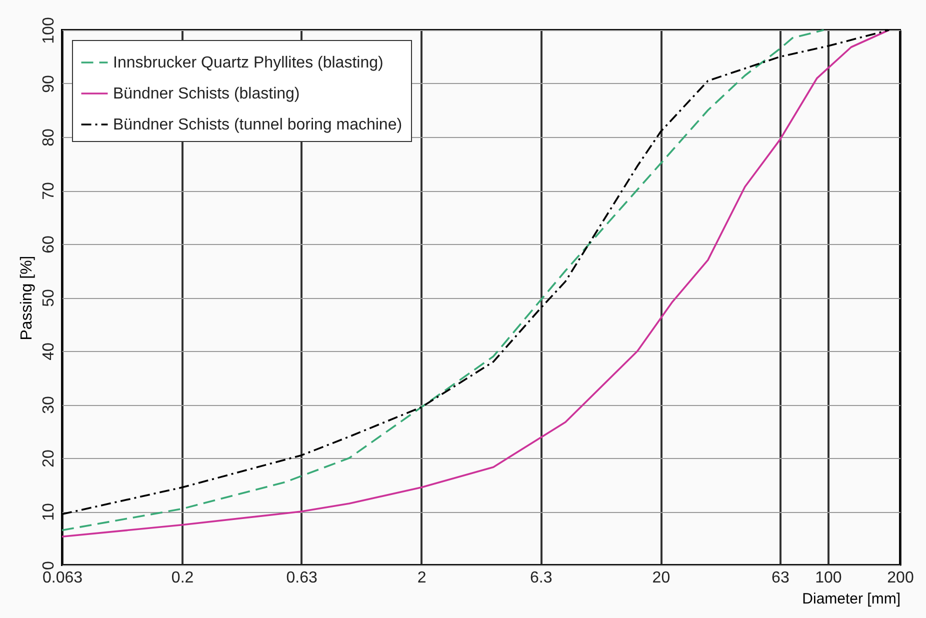  I want to click on x-tick-label: 63, so click(781, 578).